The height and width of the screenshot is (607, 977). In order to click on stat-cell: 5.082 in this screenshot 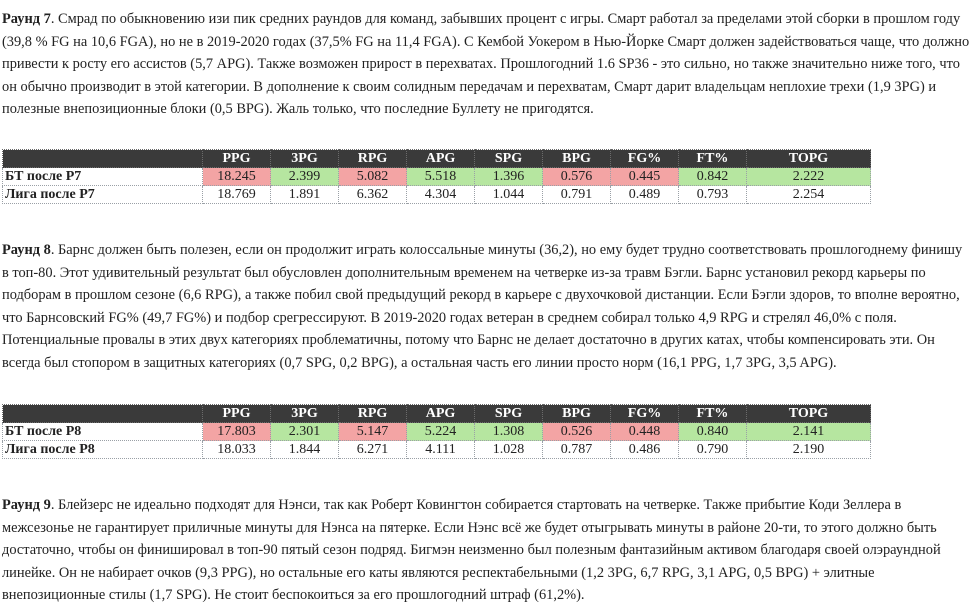, I will do `click(372, 176)`.